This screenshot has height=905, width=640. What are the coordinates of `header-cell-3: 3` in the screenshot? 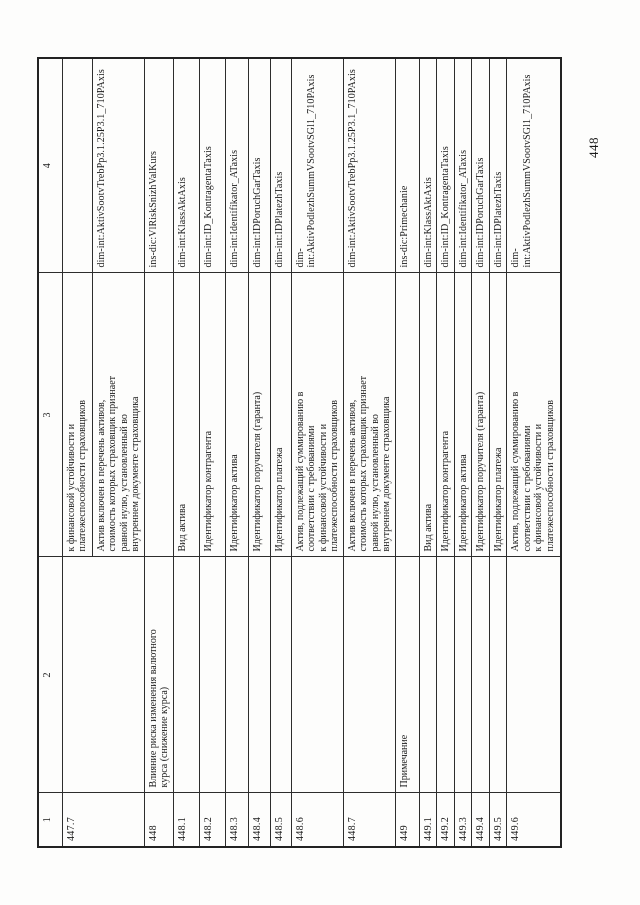 It's located at (50, 415).